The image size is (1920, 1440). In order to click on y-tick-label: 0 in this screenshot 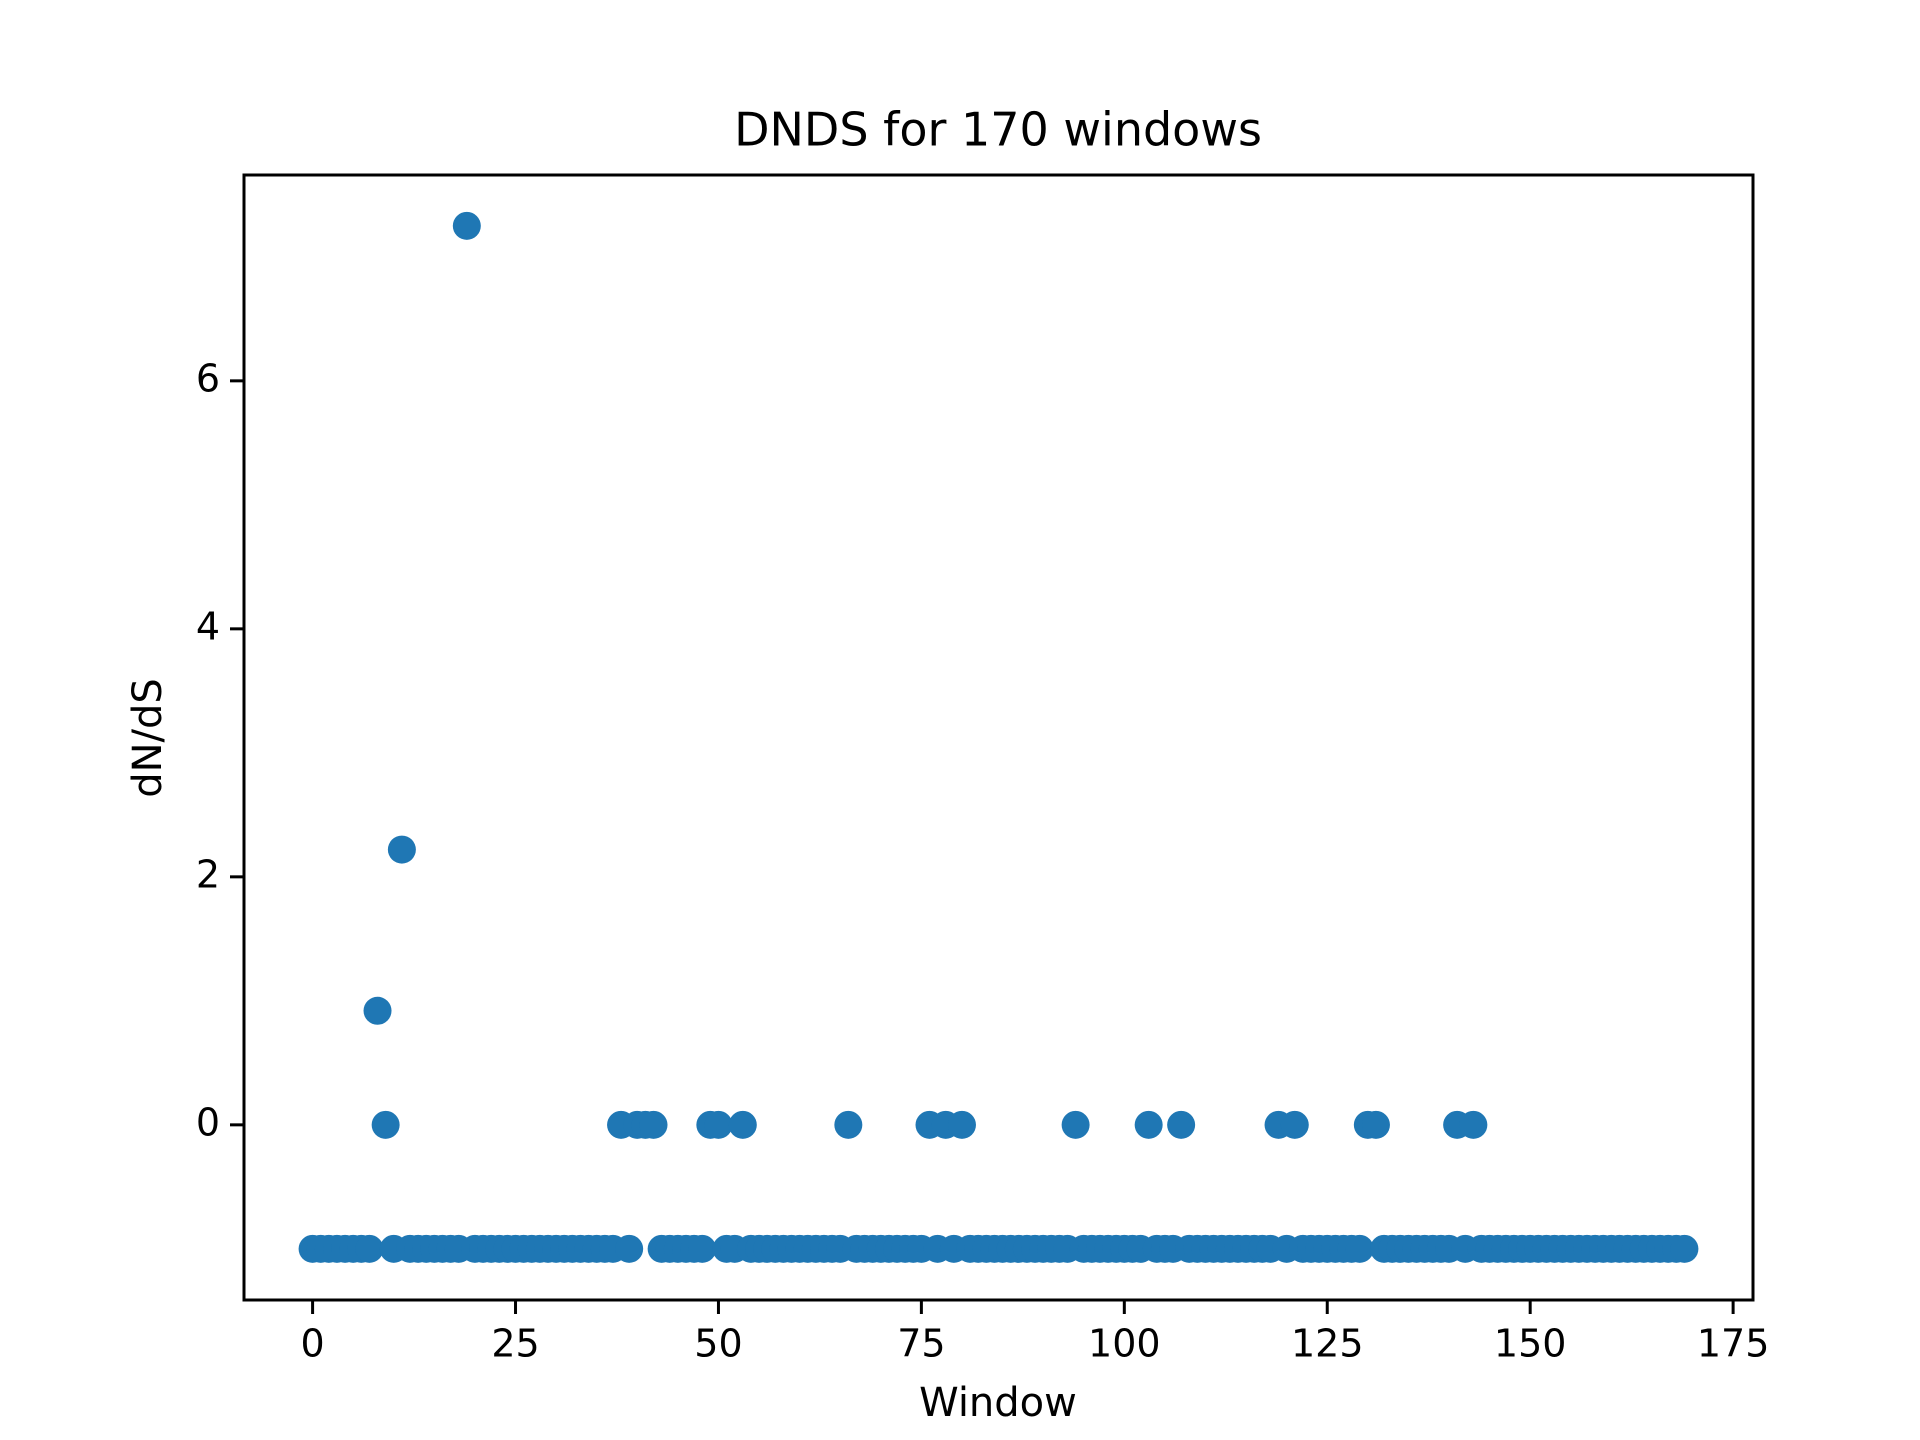, I will do `click(208, 1122)`.